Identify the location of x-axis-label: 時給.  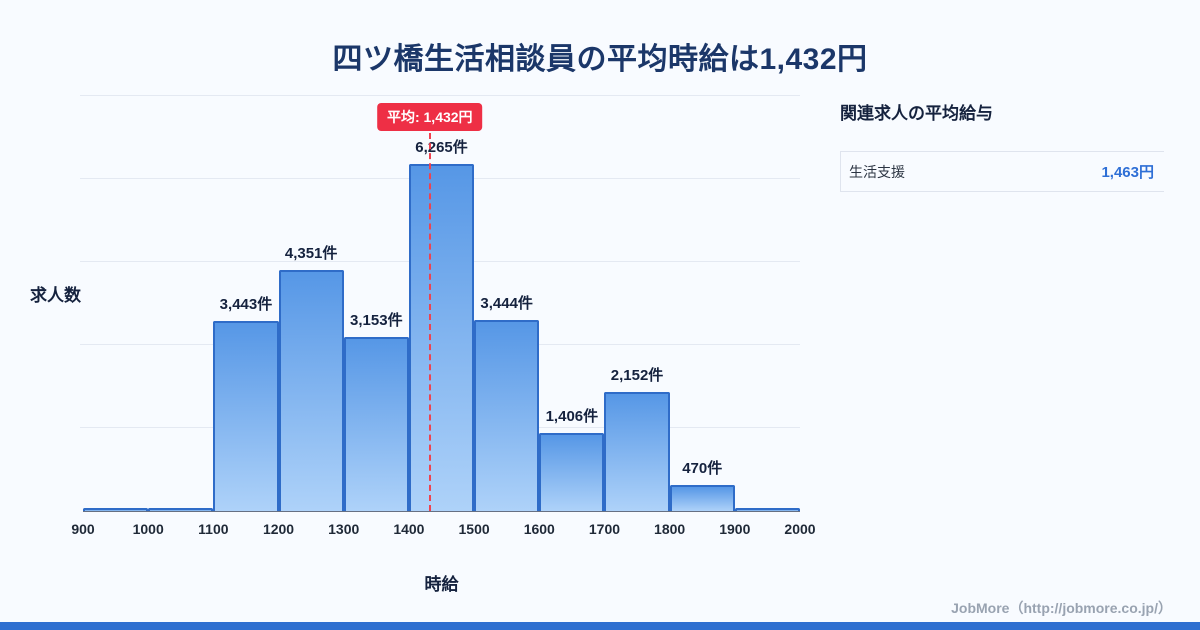
(441, 584).